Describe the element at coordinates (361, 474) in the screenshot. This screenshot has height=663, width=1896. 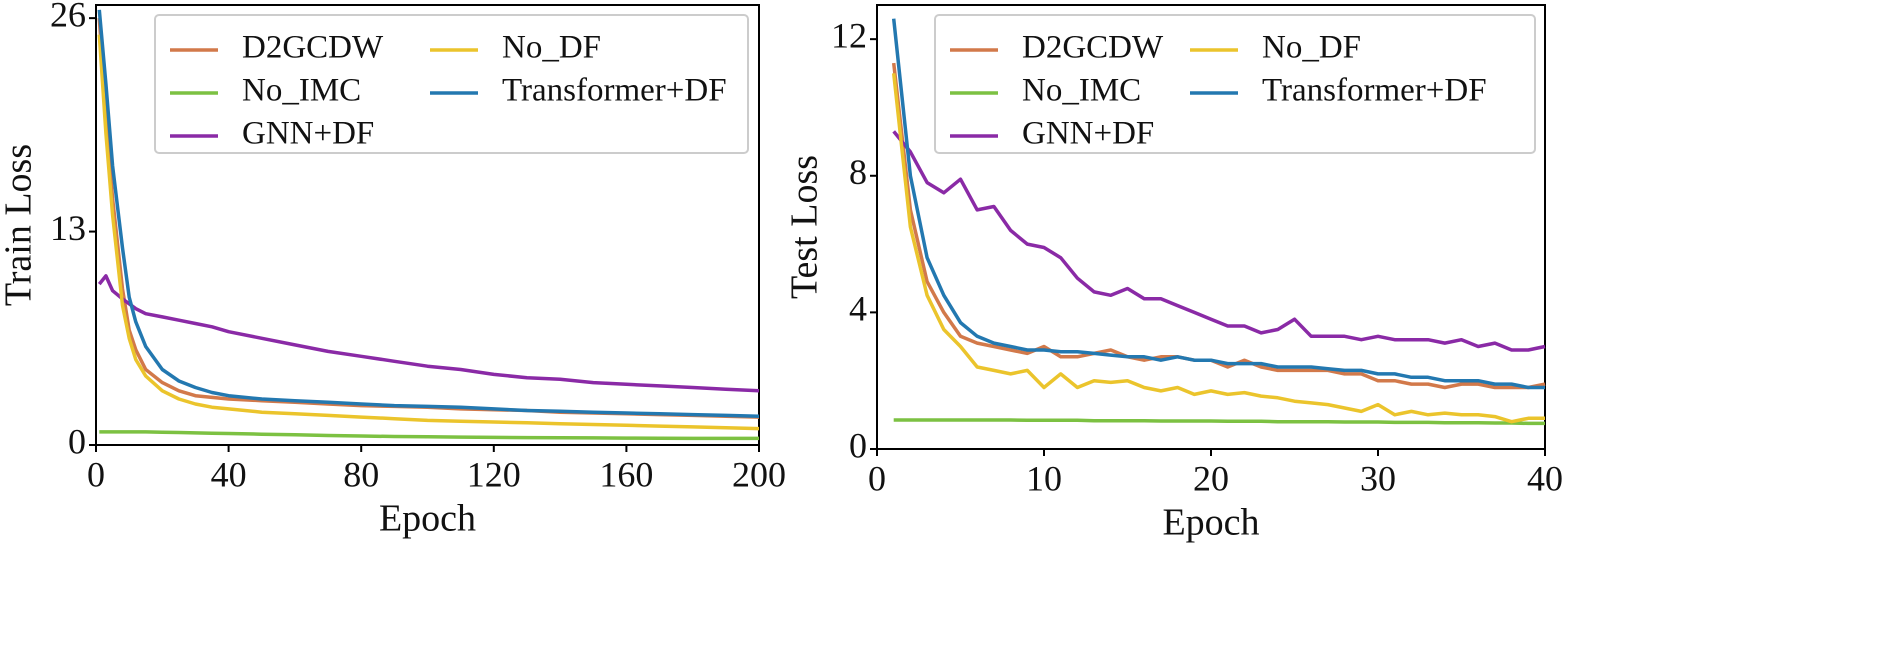
I see `x-tick-label: 80` at that location.